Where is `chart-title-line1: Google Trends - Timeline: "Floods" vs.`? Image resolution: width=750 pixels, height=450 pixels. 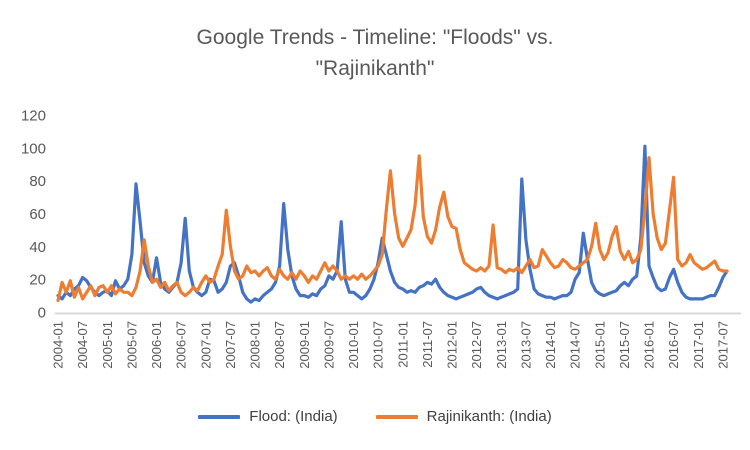
chart-title-line1: Google Trends - Timeline: "Floods" vs. is located at coordinates (375, 37).